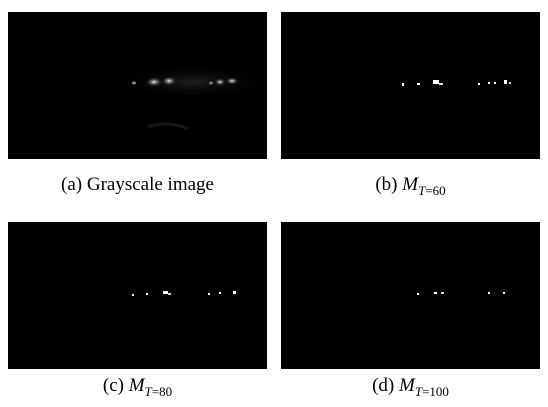 The image size is (548, 407). Describe the element at coordinates (184, 293) in the screenshot. I see `threshold-80-svg` at that location.